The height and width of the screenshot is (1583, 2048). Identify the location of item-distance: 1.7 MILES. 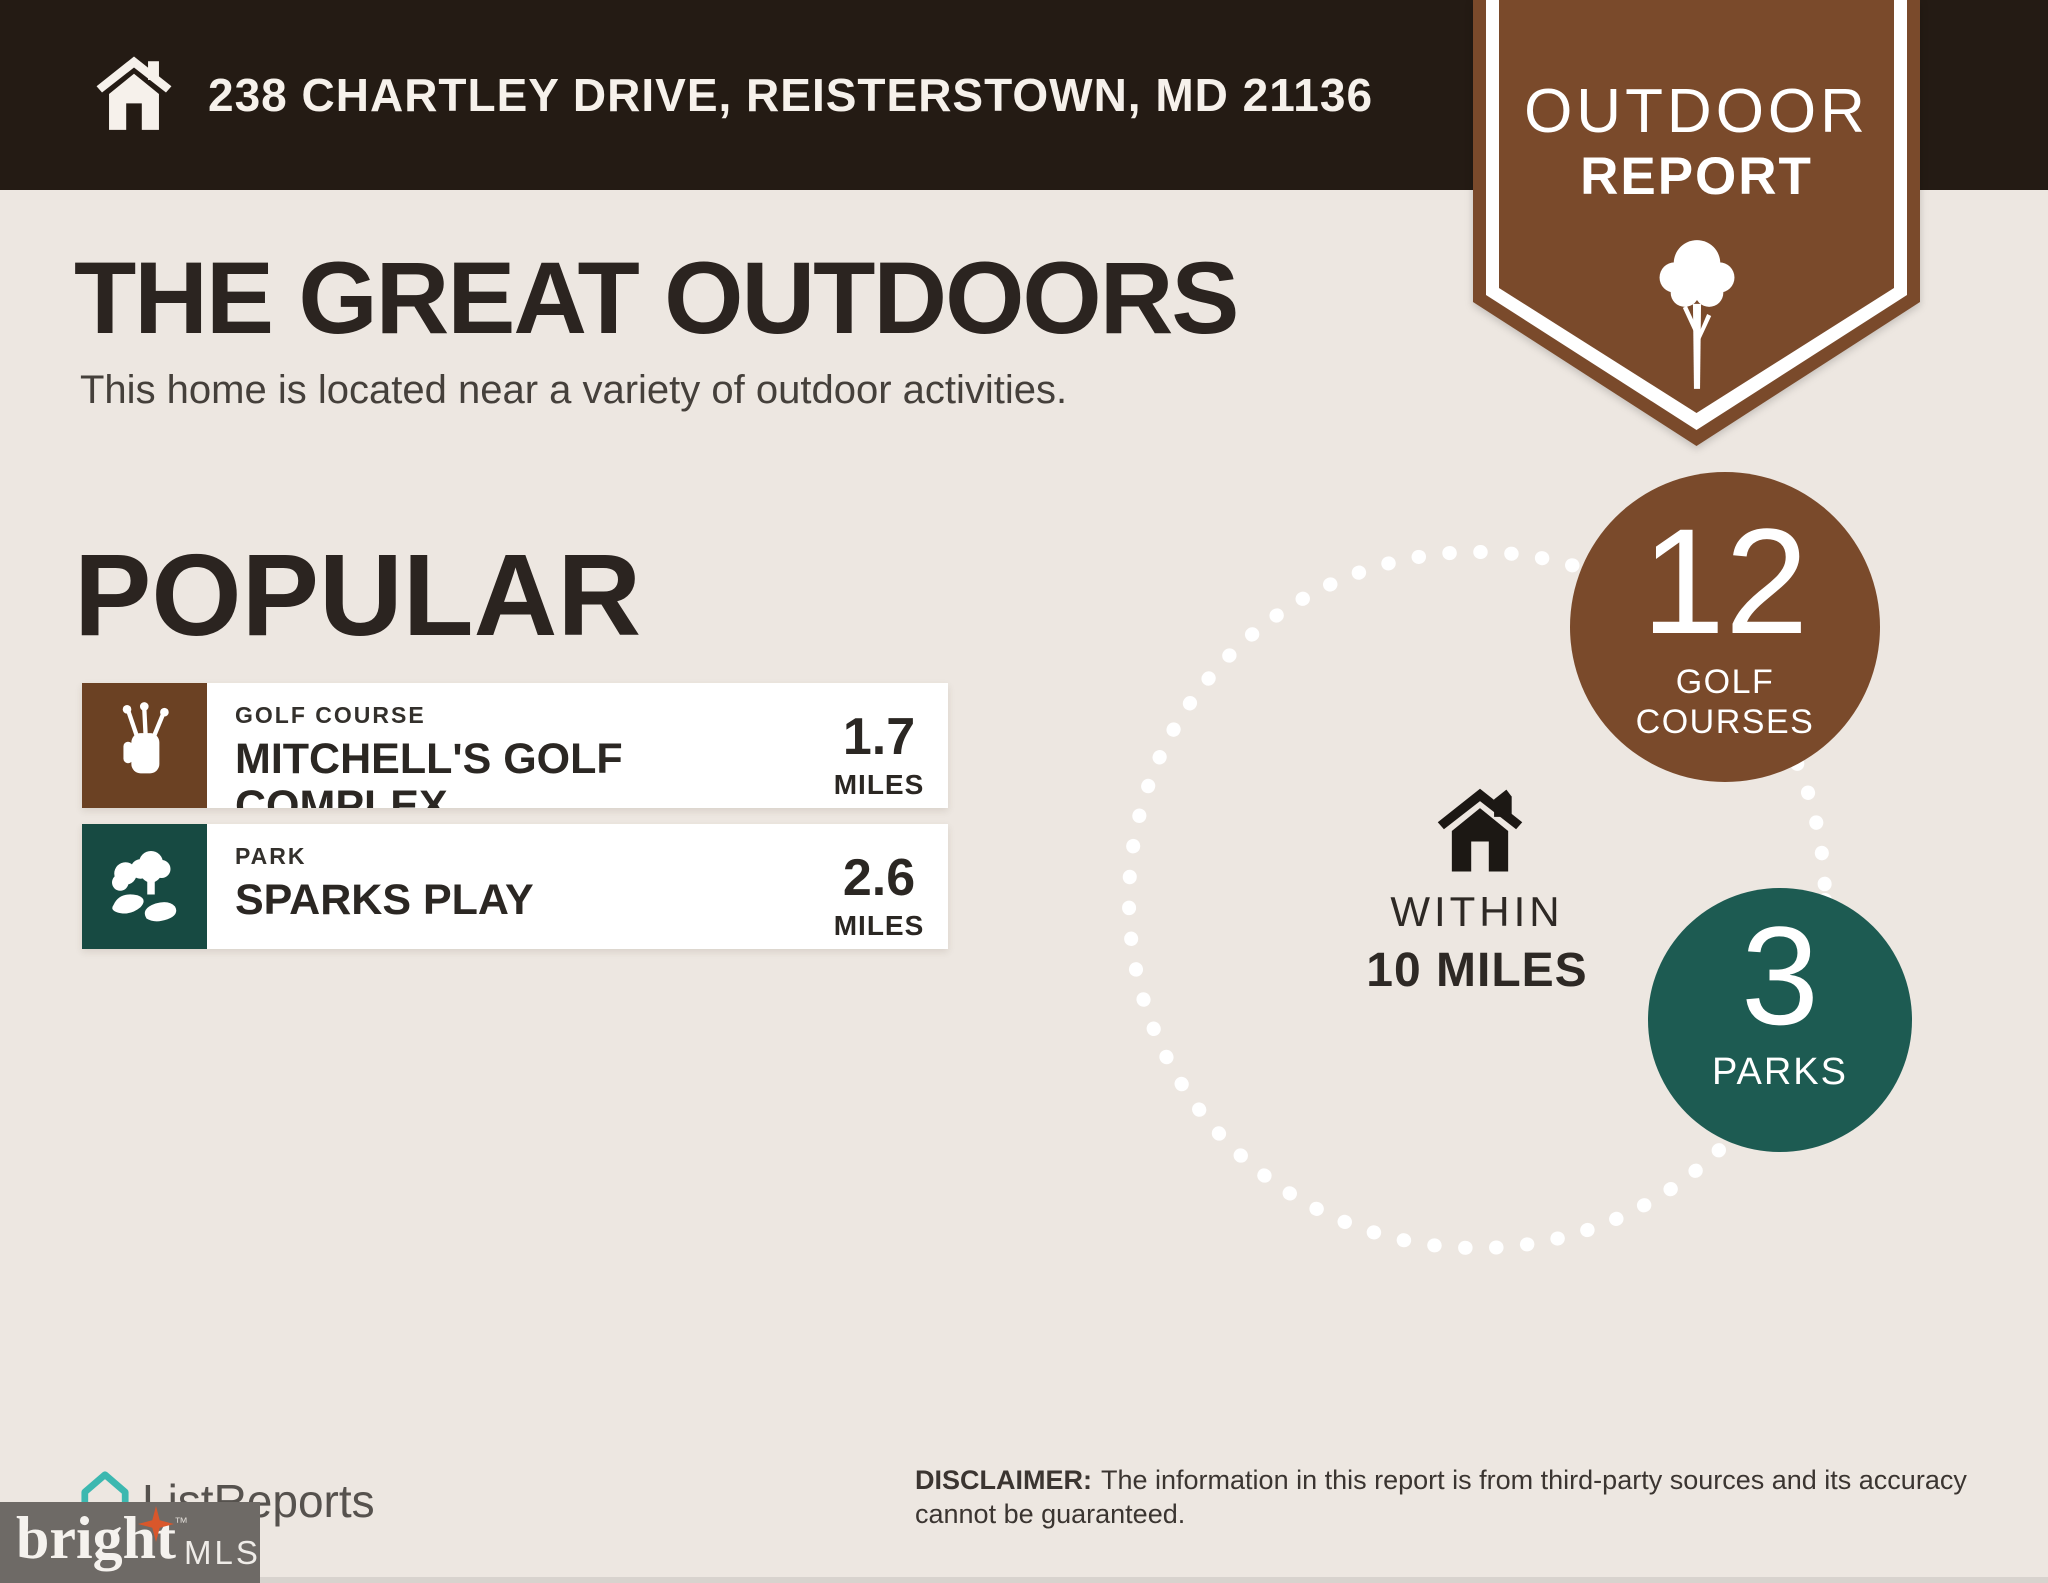
(888, 745).